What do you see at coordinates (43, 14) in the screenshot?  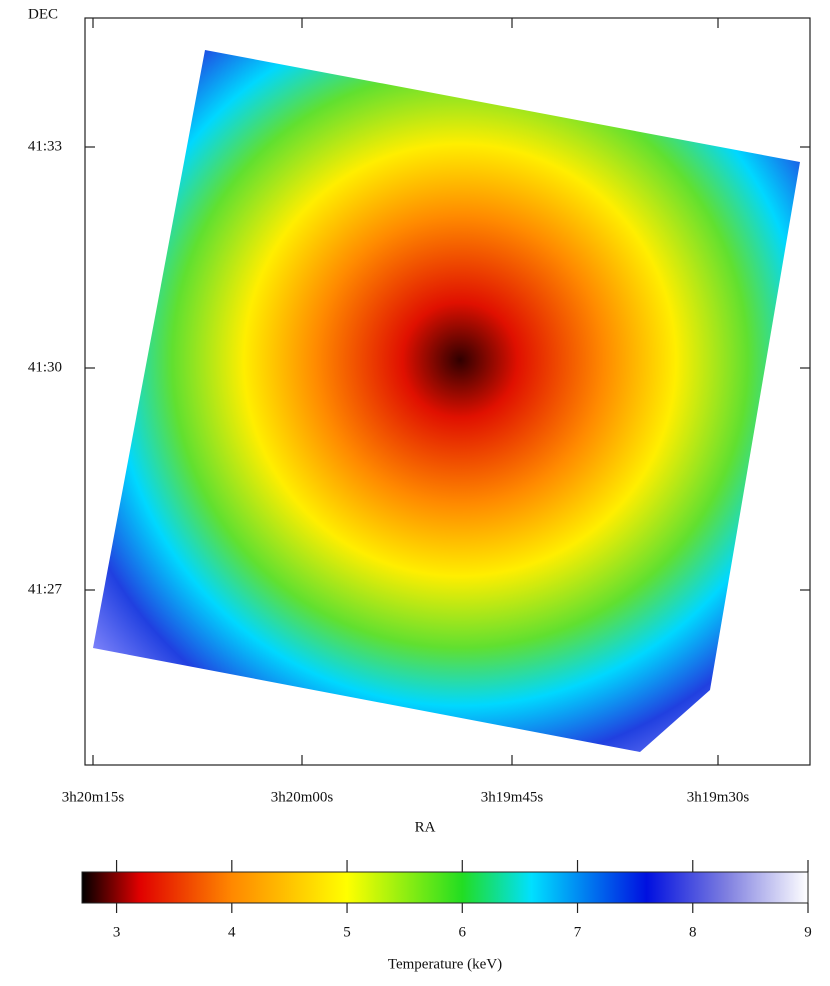 I see `y-axis-label: DEC` at bounding box center [43, 14].